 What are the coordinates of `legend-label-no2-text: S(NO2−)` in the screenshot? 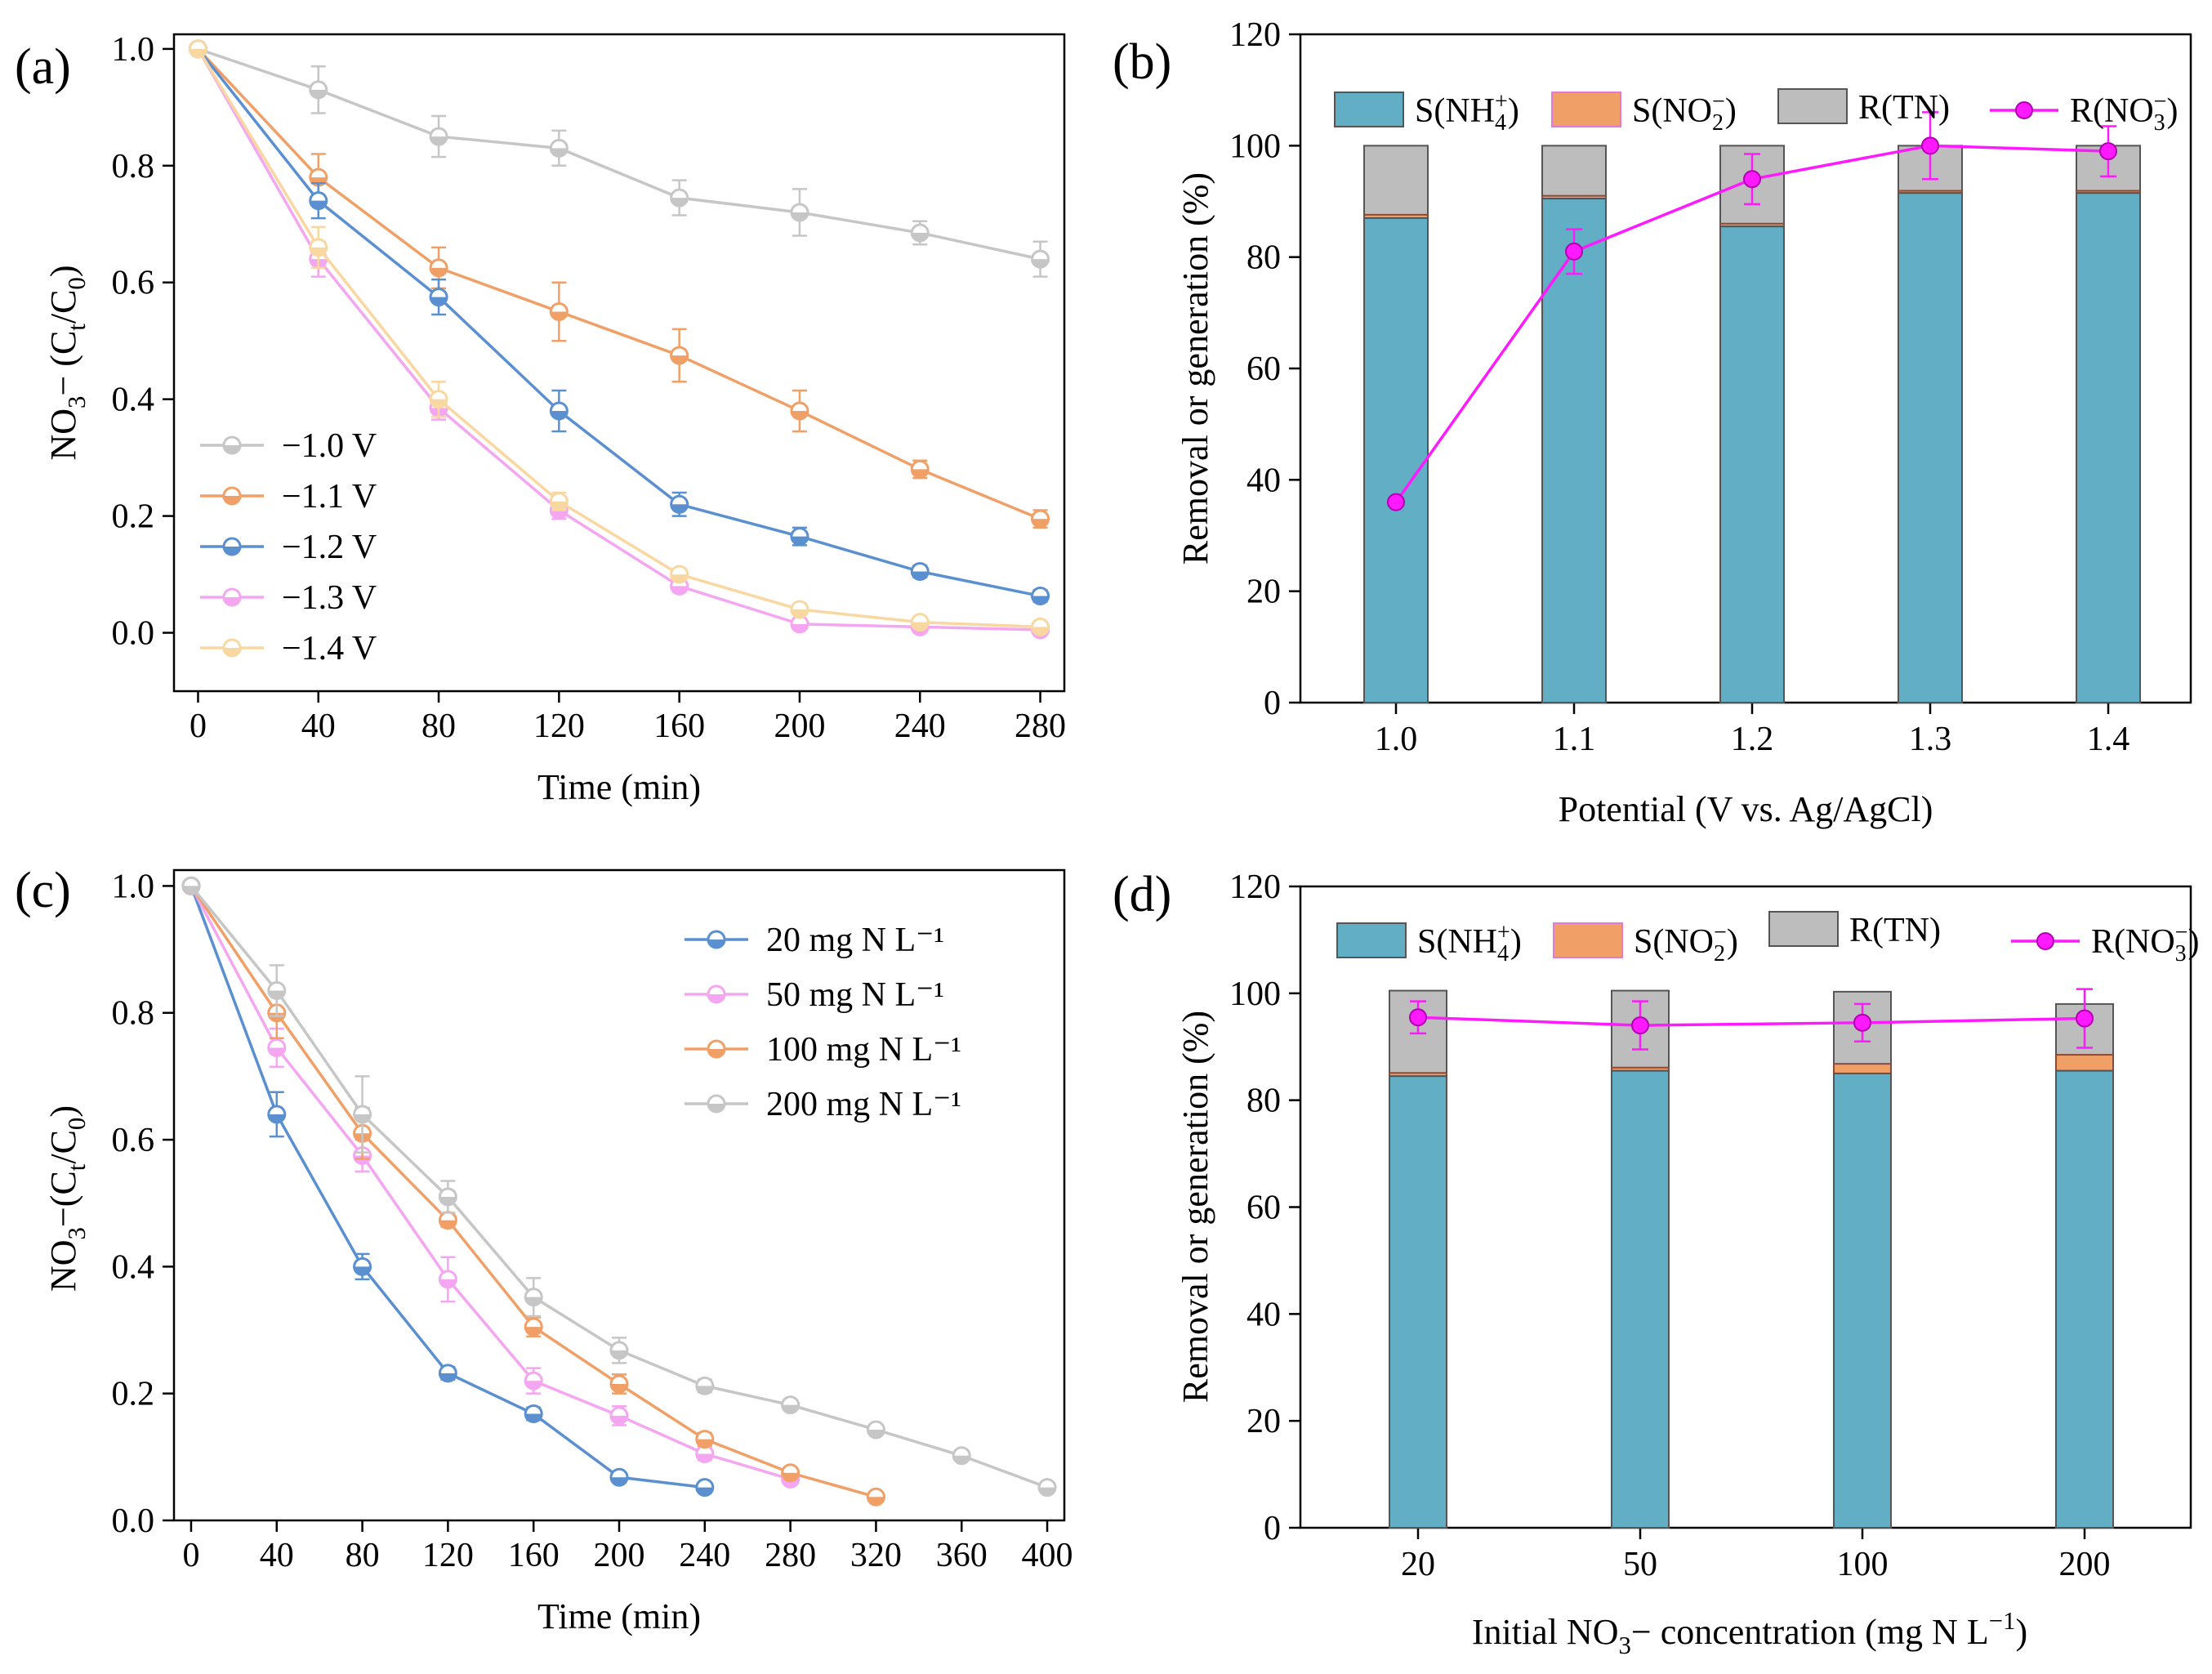 It's located at (1684, 112).